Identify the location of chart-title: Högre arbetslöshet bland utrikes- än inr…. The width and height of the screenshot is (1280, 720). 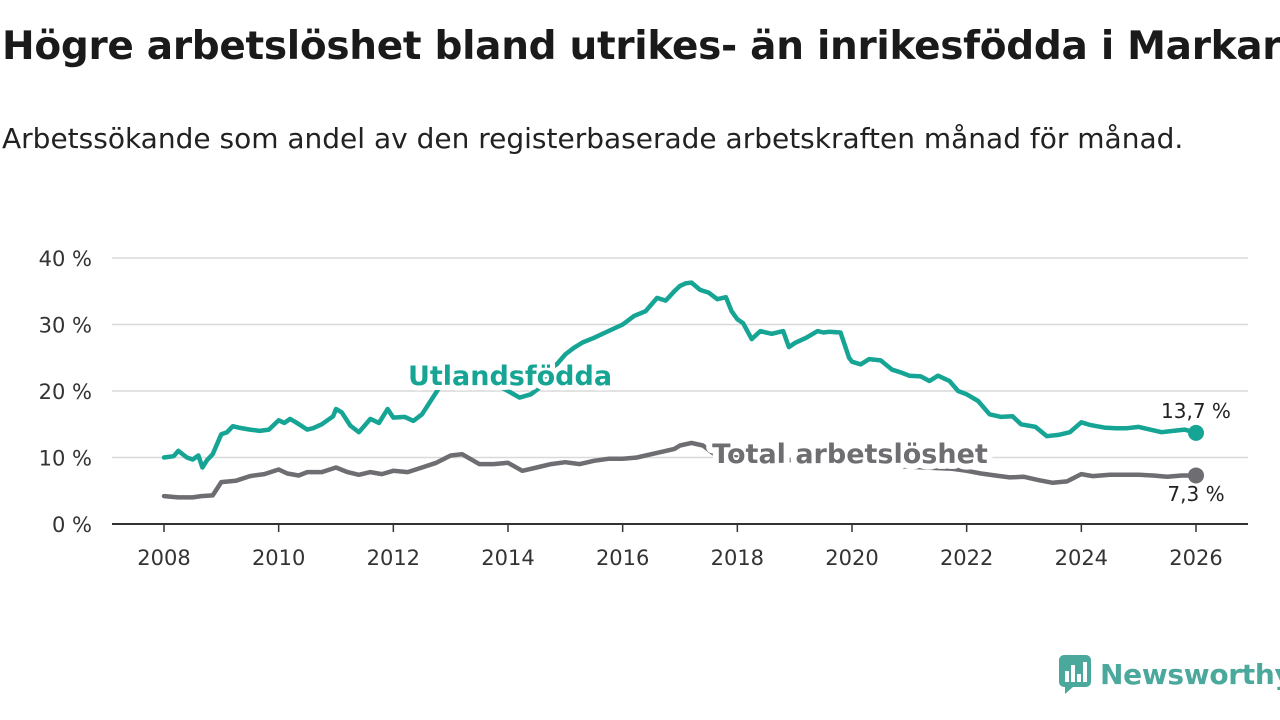
(641, 46).